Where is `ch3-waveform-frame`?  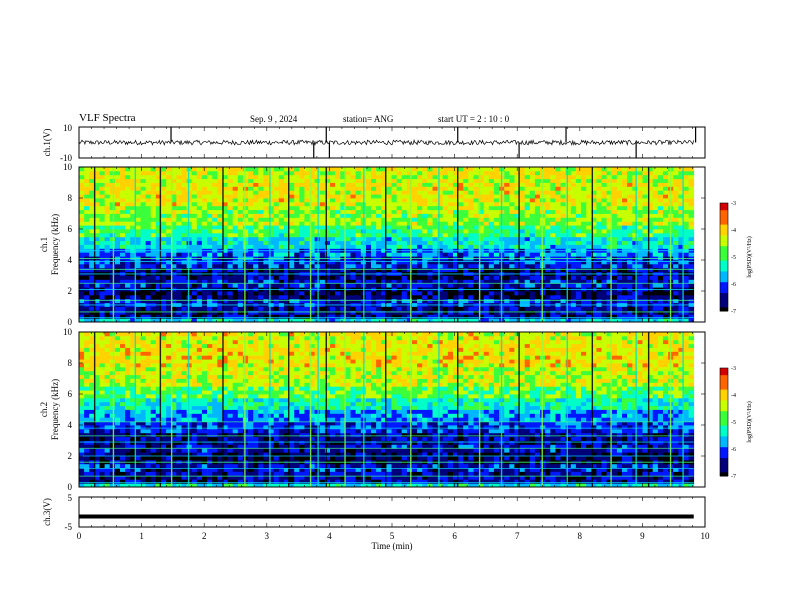 ch3-waveform-frame is located at coordinates (392, 512).